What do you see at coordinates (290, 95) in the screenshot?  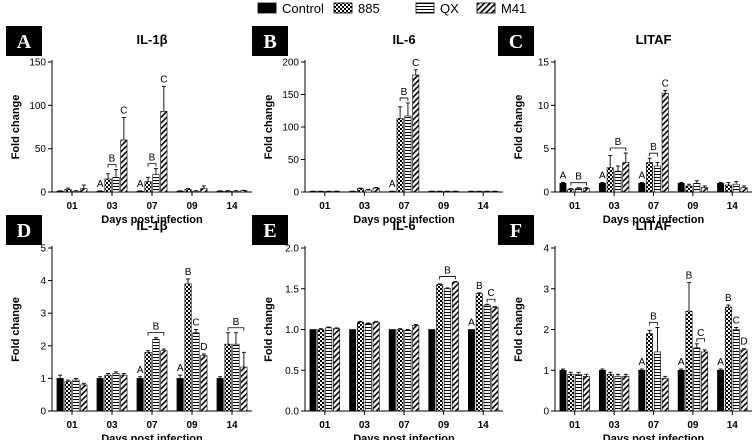 I see `y-tick-label: 150` at bounding box center [290, 95].